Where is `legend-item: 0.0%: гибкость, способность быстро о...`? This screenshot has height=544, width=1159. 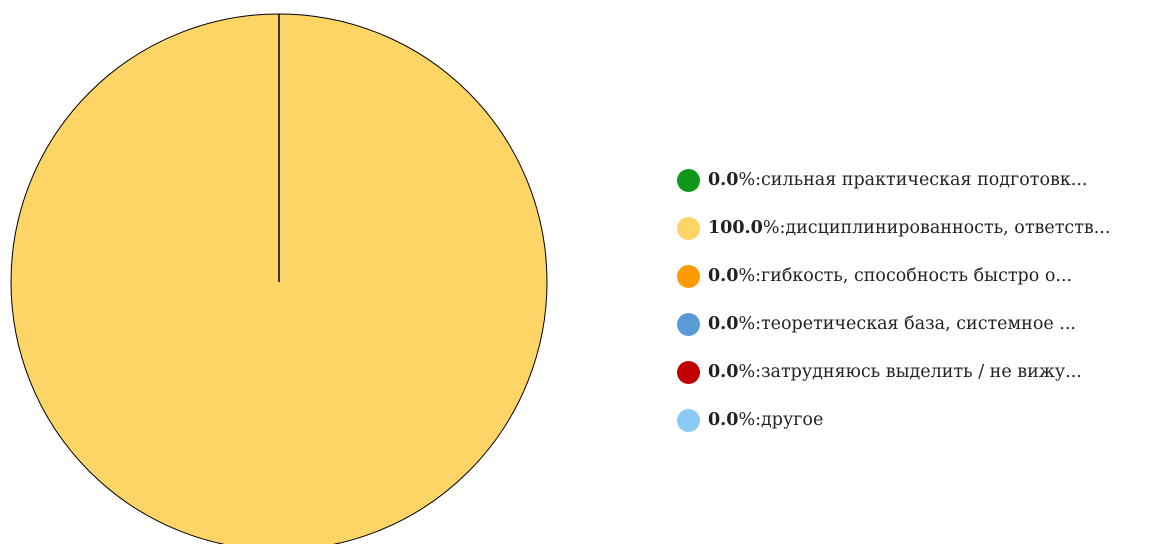 legend-item: 0.0%: гибкость, способность быстро о... is located at coordinates (918, 276).